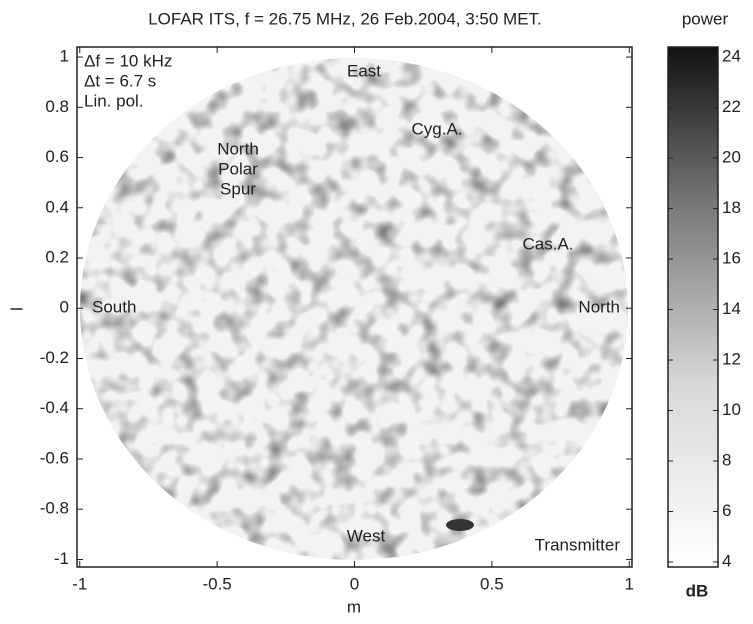  I want to click on colorbar, so click(693, 307).